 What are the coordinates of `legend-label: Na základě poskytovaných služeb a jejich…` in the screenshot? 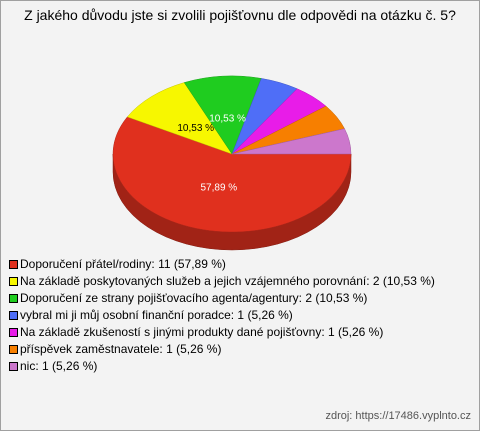 It's located at (227, 281).